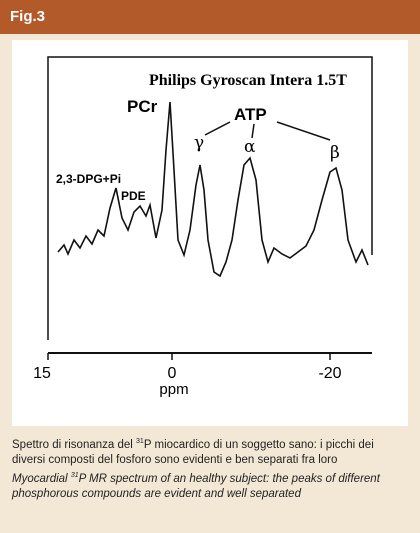  Describe the element at coordinates (250, 114) in the screenshot. I see `peak-label: ATP` at that location.